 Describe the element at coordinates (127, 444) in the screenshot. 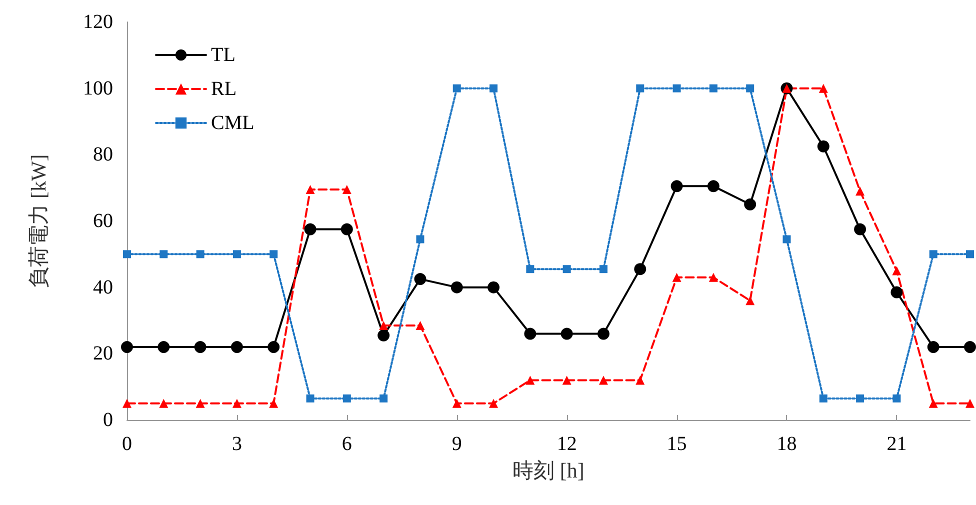

I see `x-tick-label: 0` at that location.